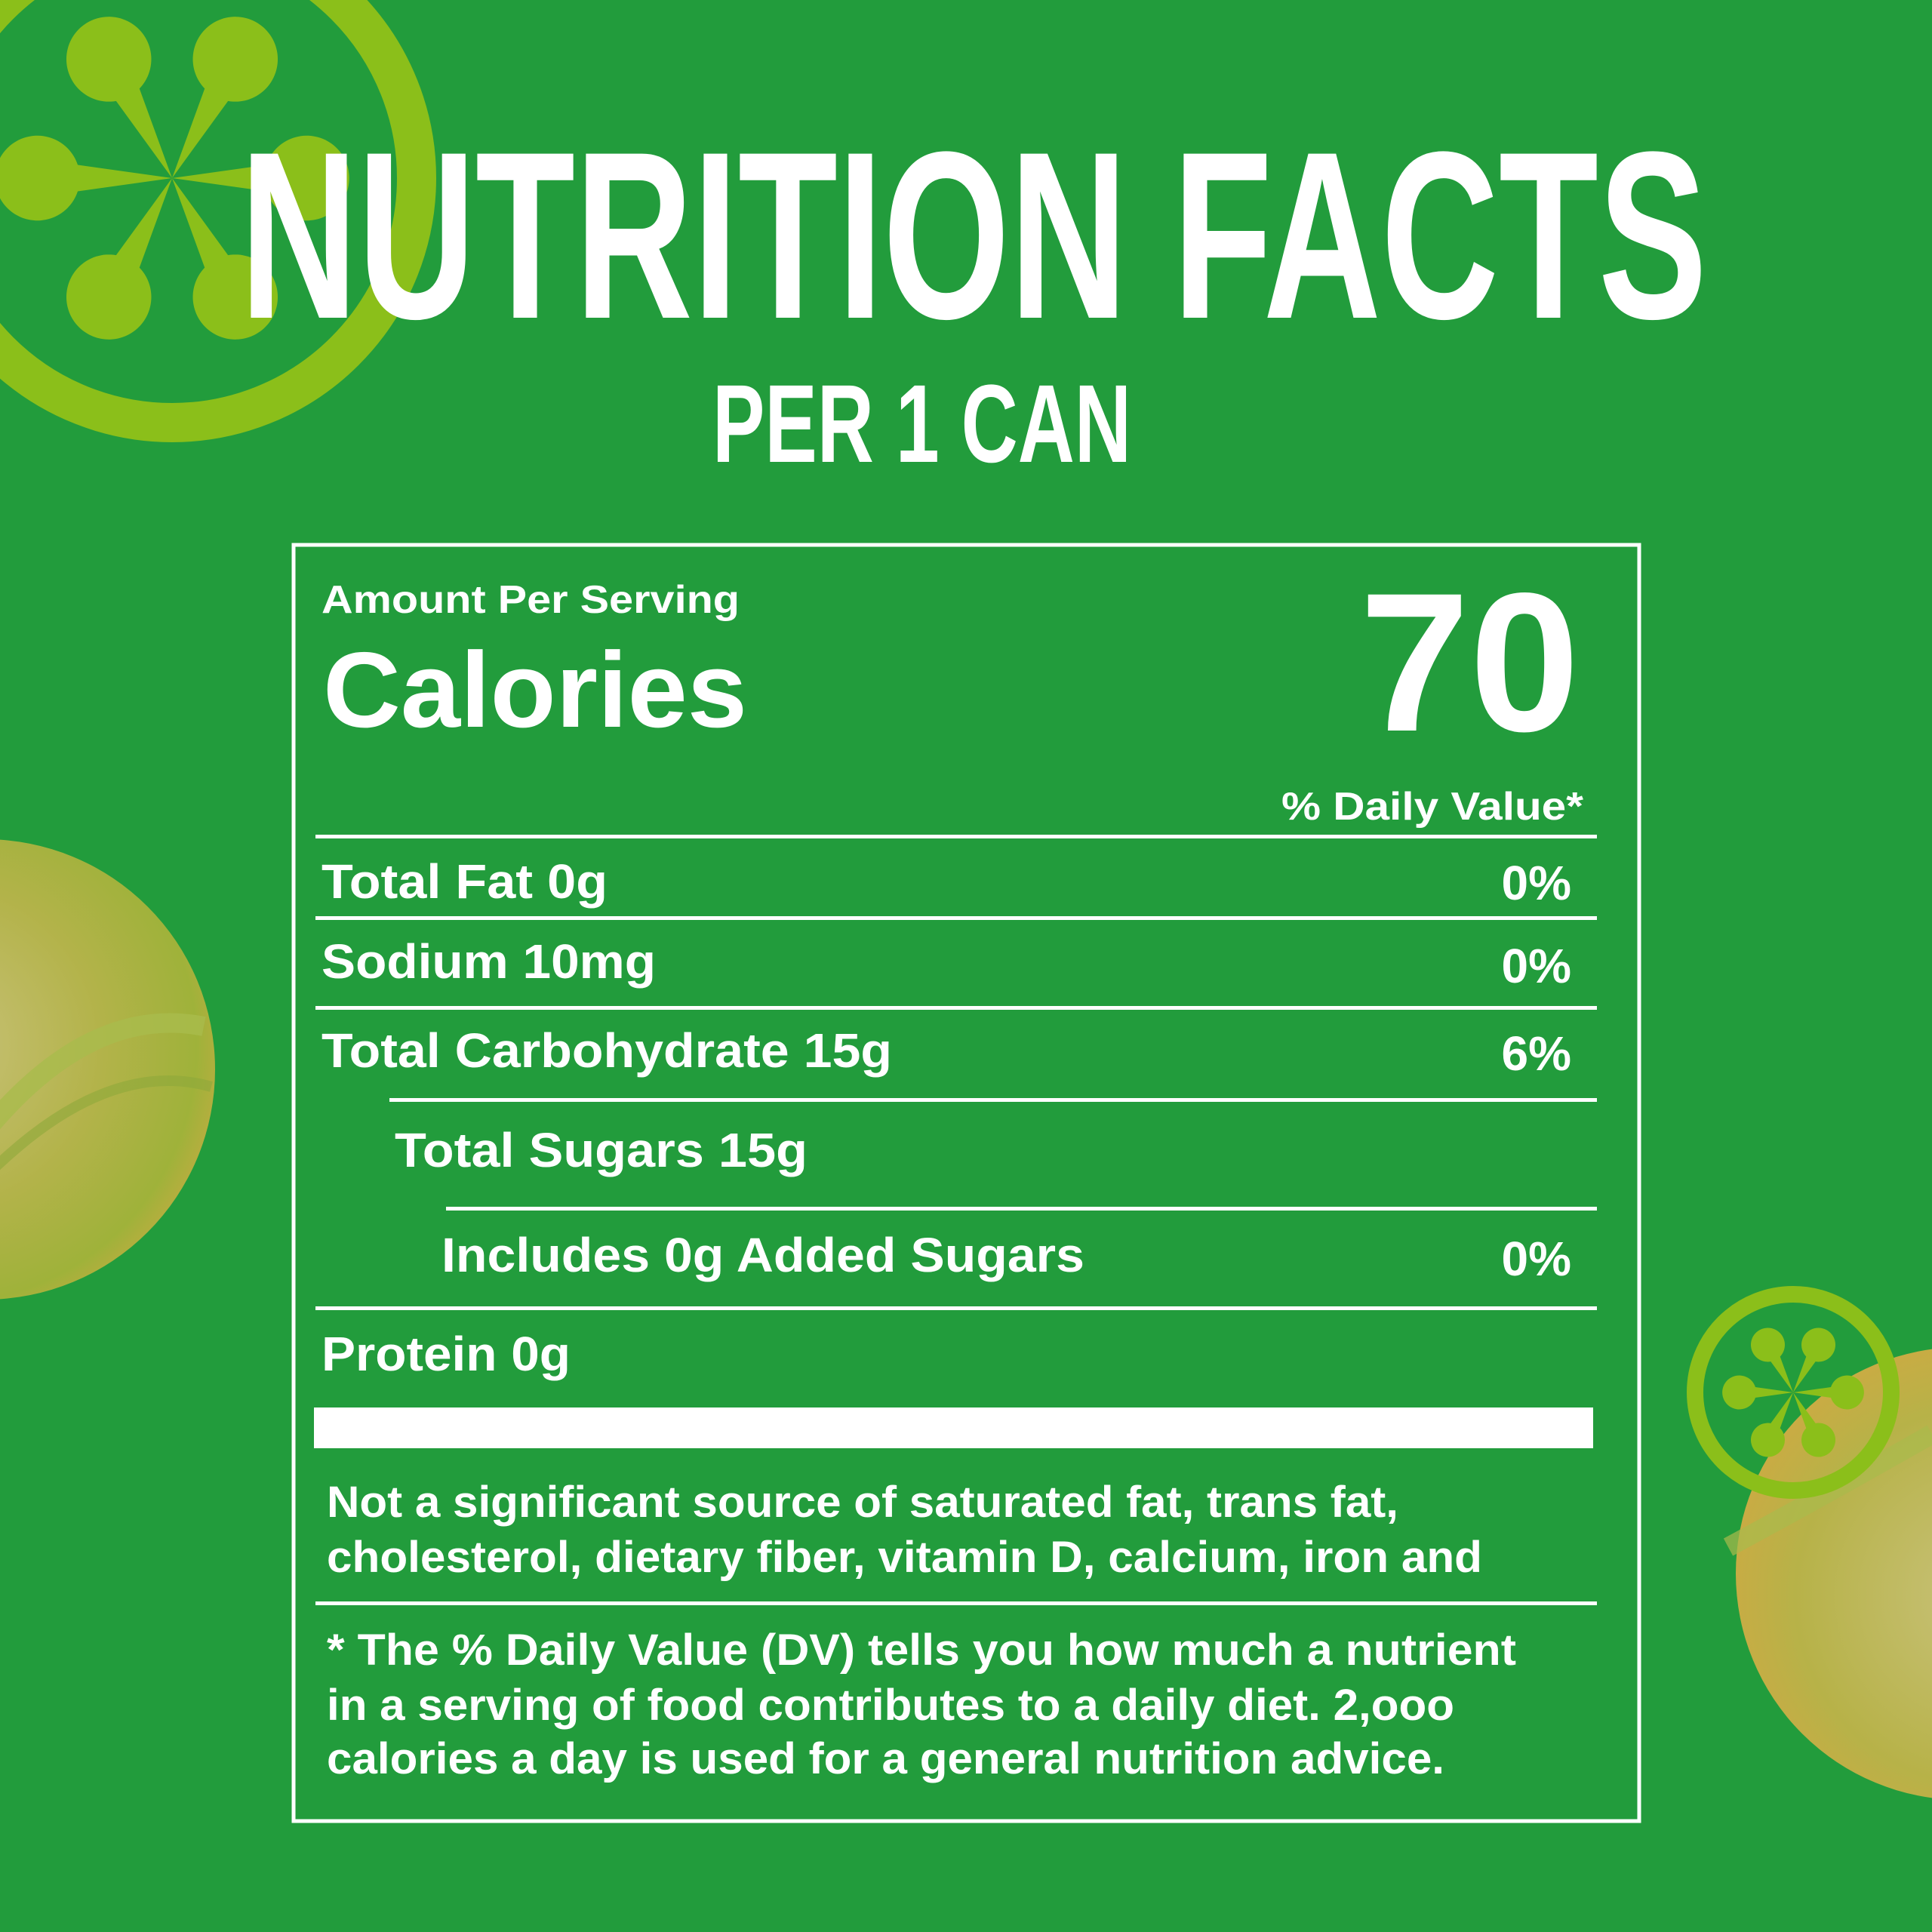  I want to click on thick-divider, so click(953, 1427).